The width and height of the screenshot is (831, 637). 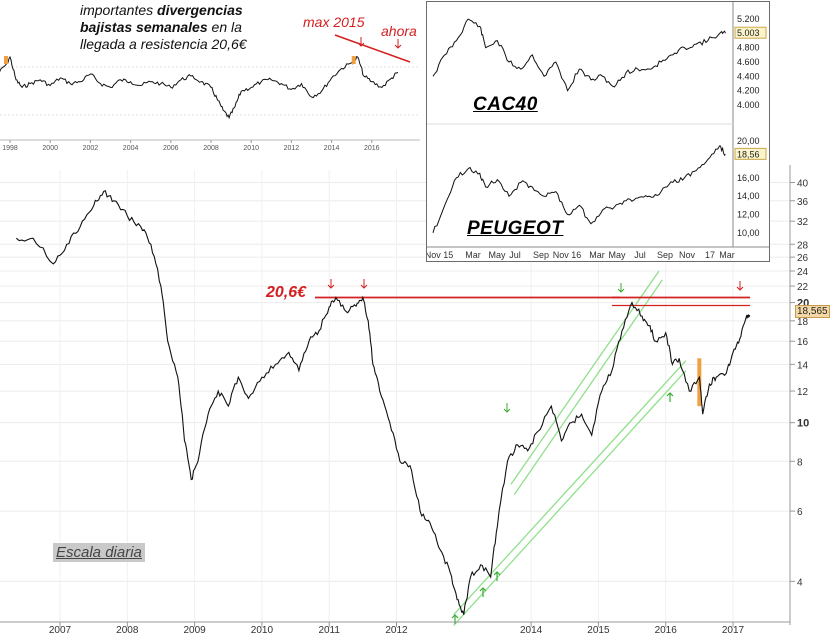 What do you see at coordinates (666, 630) in the screenshot?
I see `x-tick-label: 2016` at bounding box center [666, 630].